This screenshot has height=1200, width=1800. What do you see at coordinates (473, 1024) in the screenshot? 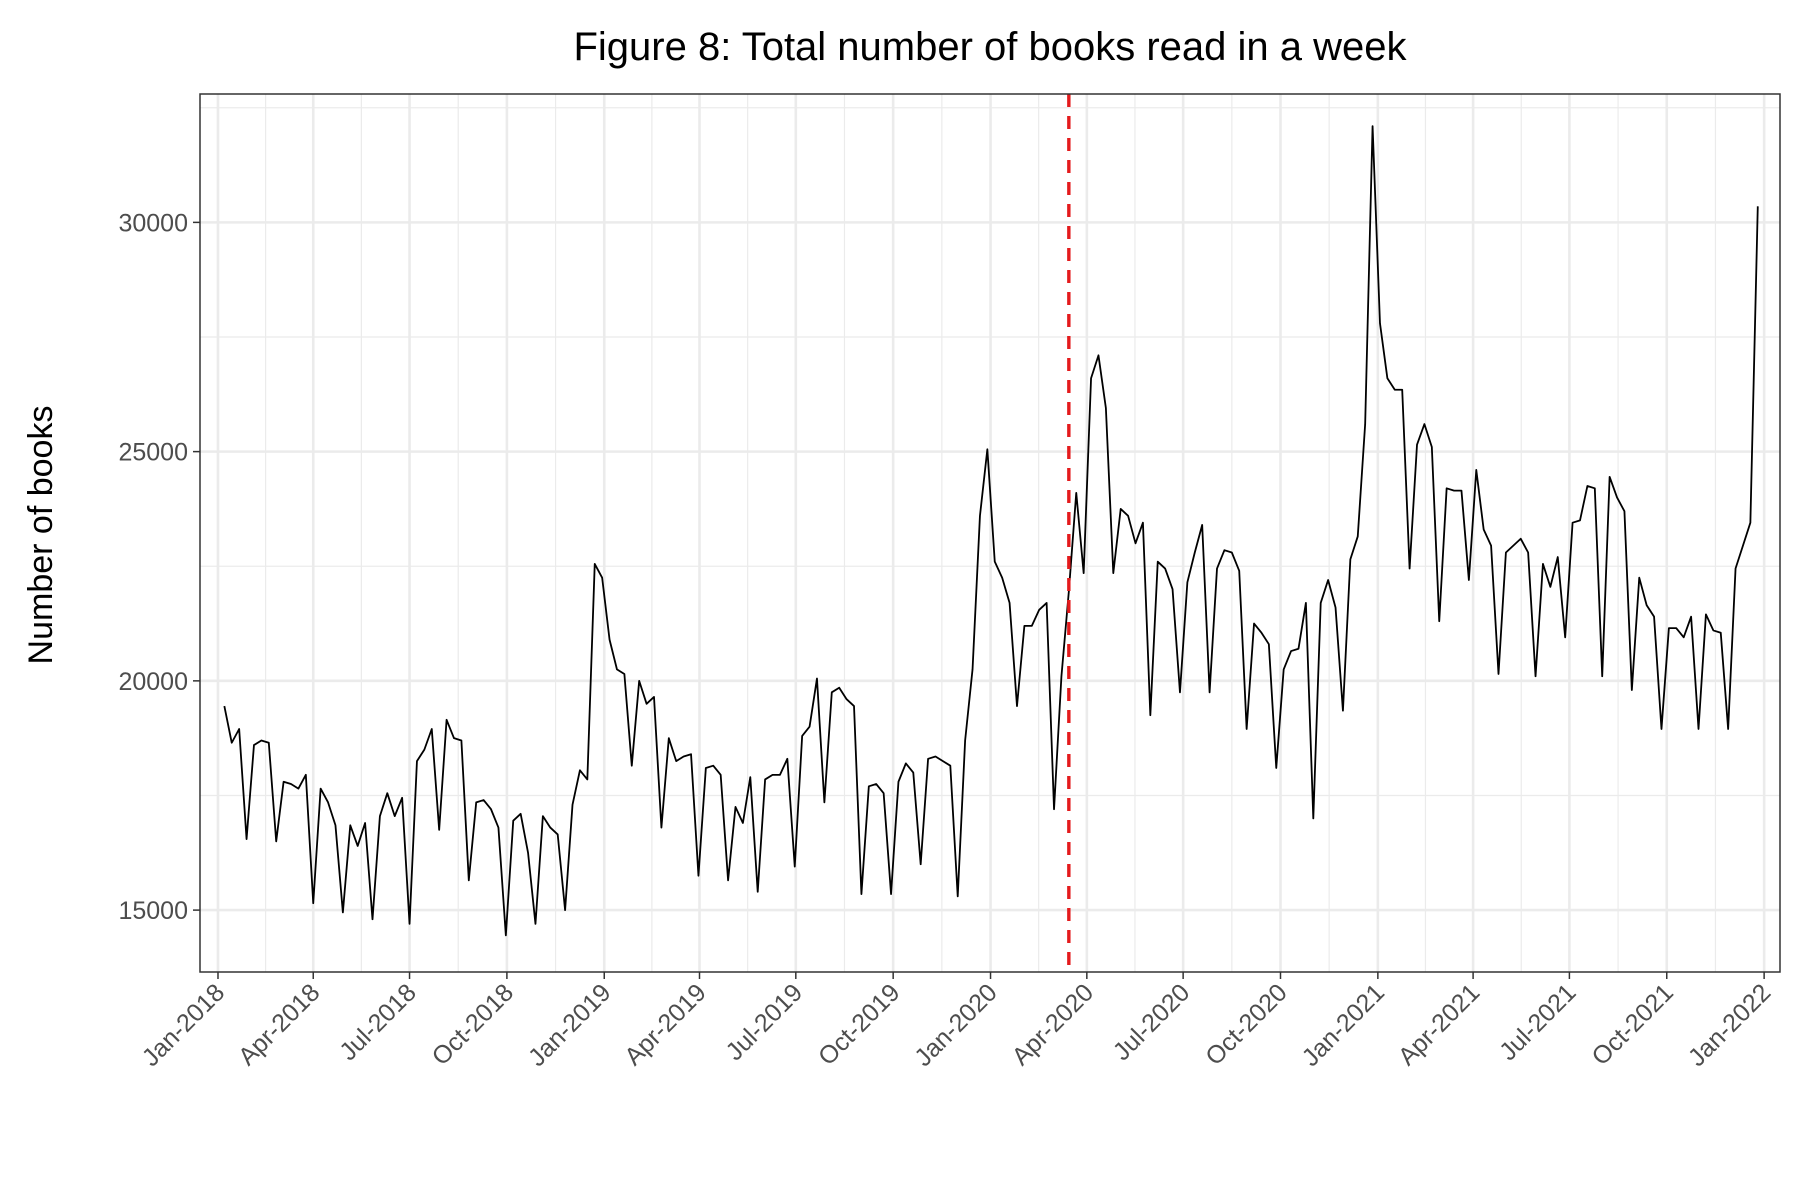
I see `x-tick-label: Oct-2018` at bounding box center [473, 1024].